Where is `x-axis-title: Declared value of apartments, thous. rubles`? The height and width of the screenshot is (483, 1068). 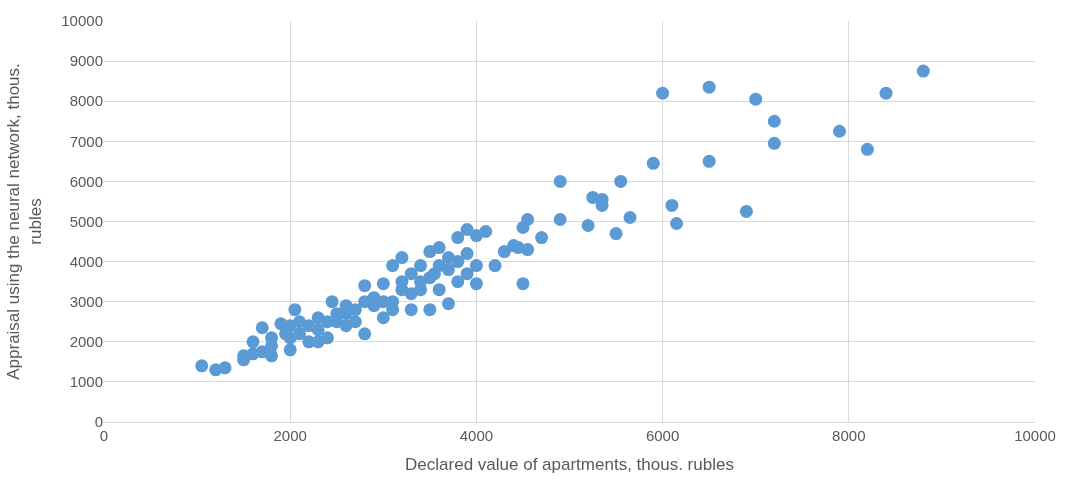 x-axis-title: Declared value of apartments, thous. rubles is located at coordinates (569, 465).